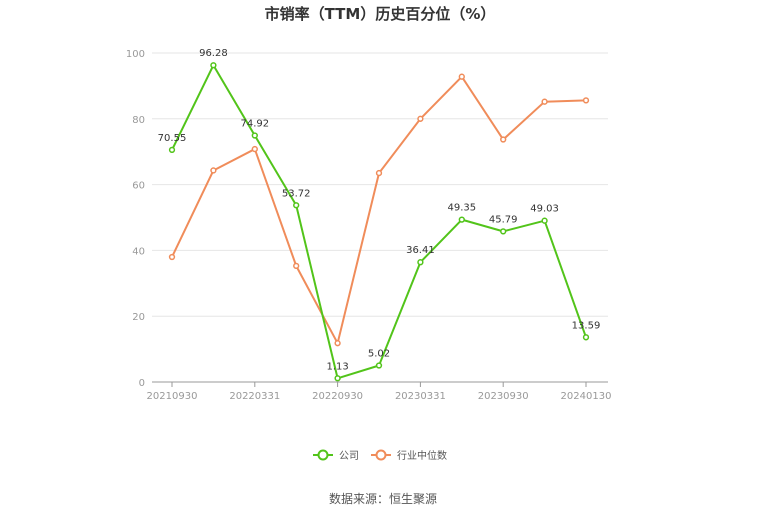 The width and height of the screenshot is (765, 517). What do you see at coordinates (503, 219) in the screenshot?
I see `data-label: 45.79` at bounding box center [503, 219].